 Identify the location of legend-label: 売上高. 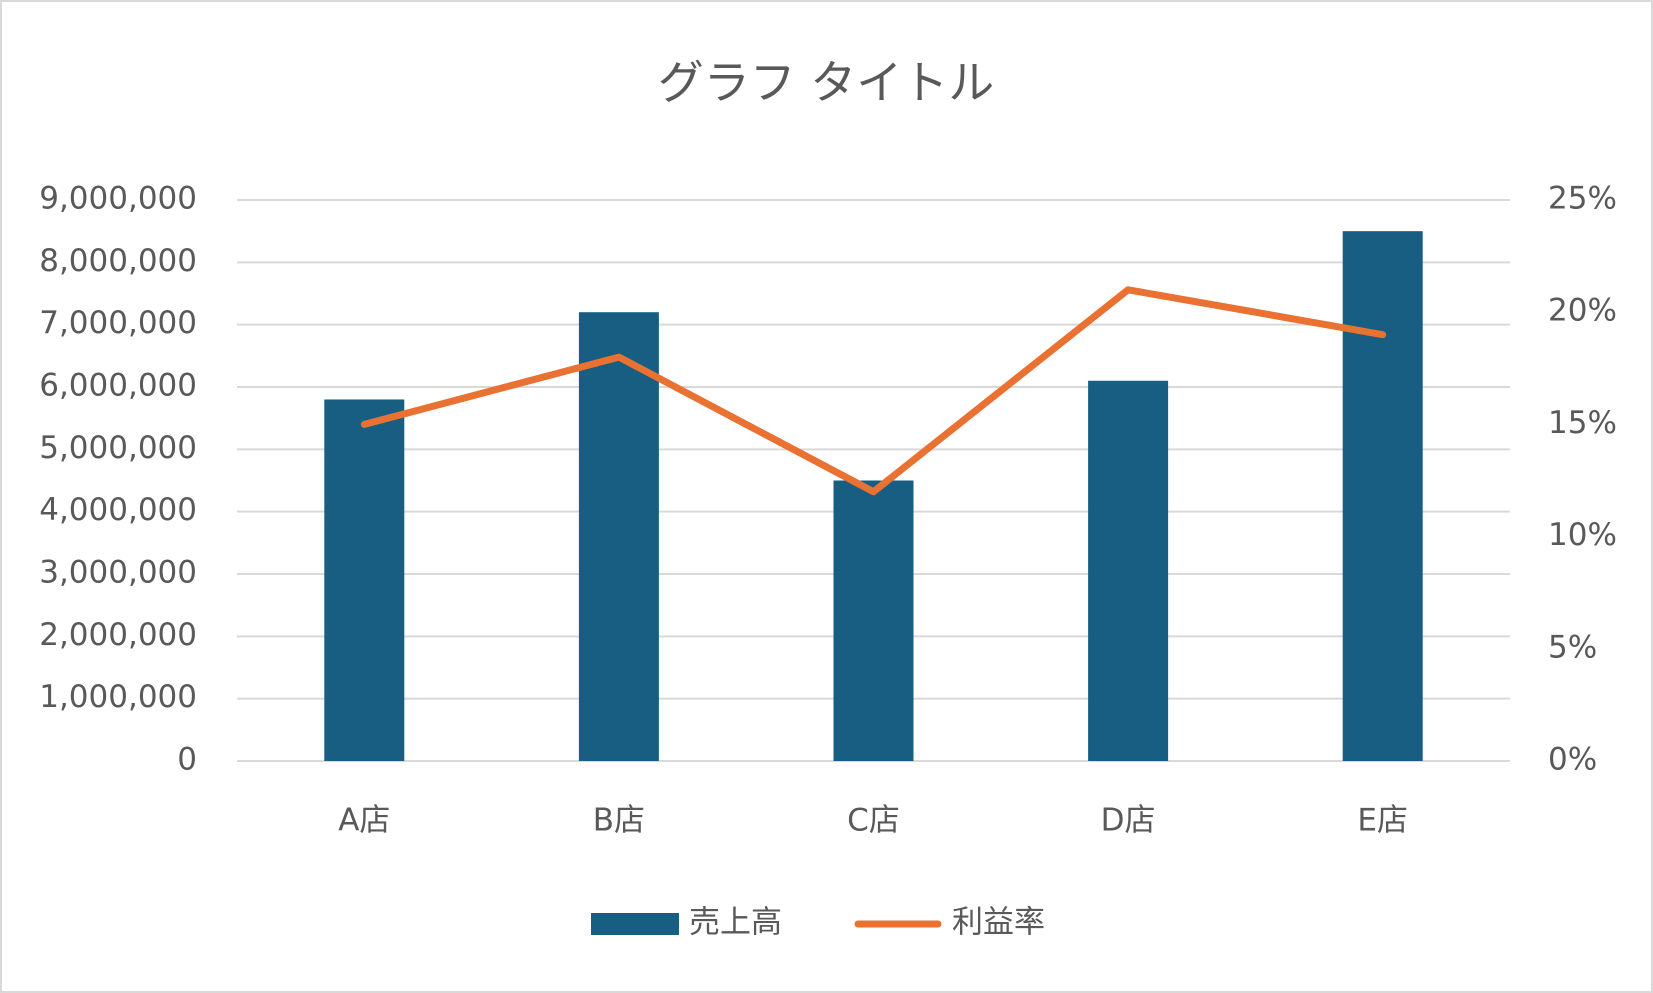
(735, 923).